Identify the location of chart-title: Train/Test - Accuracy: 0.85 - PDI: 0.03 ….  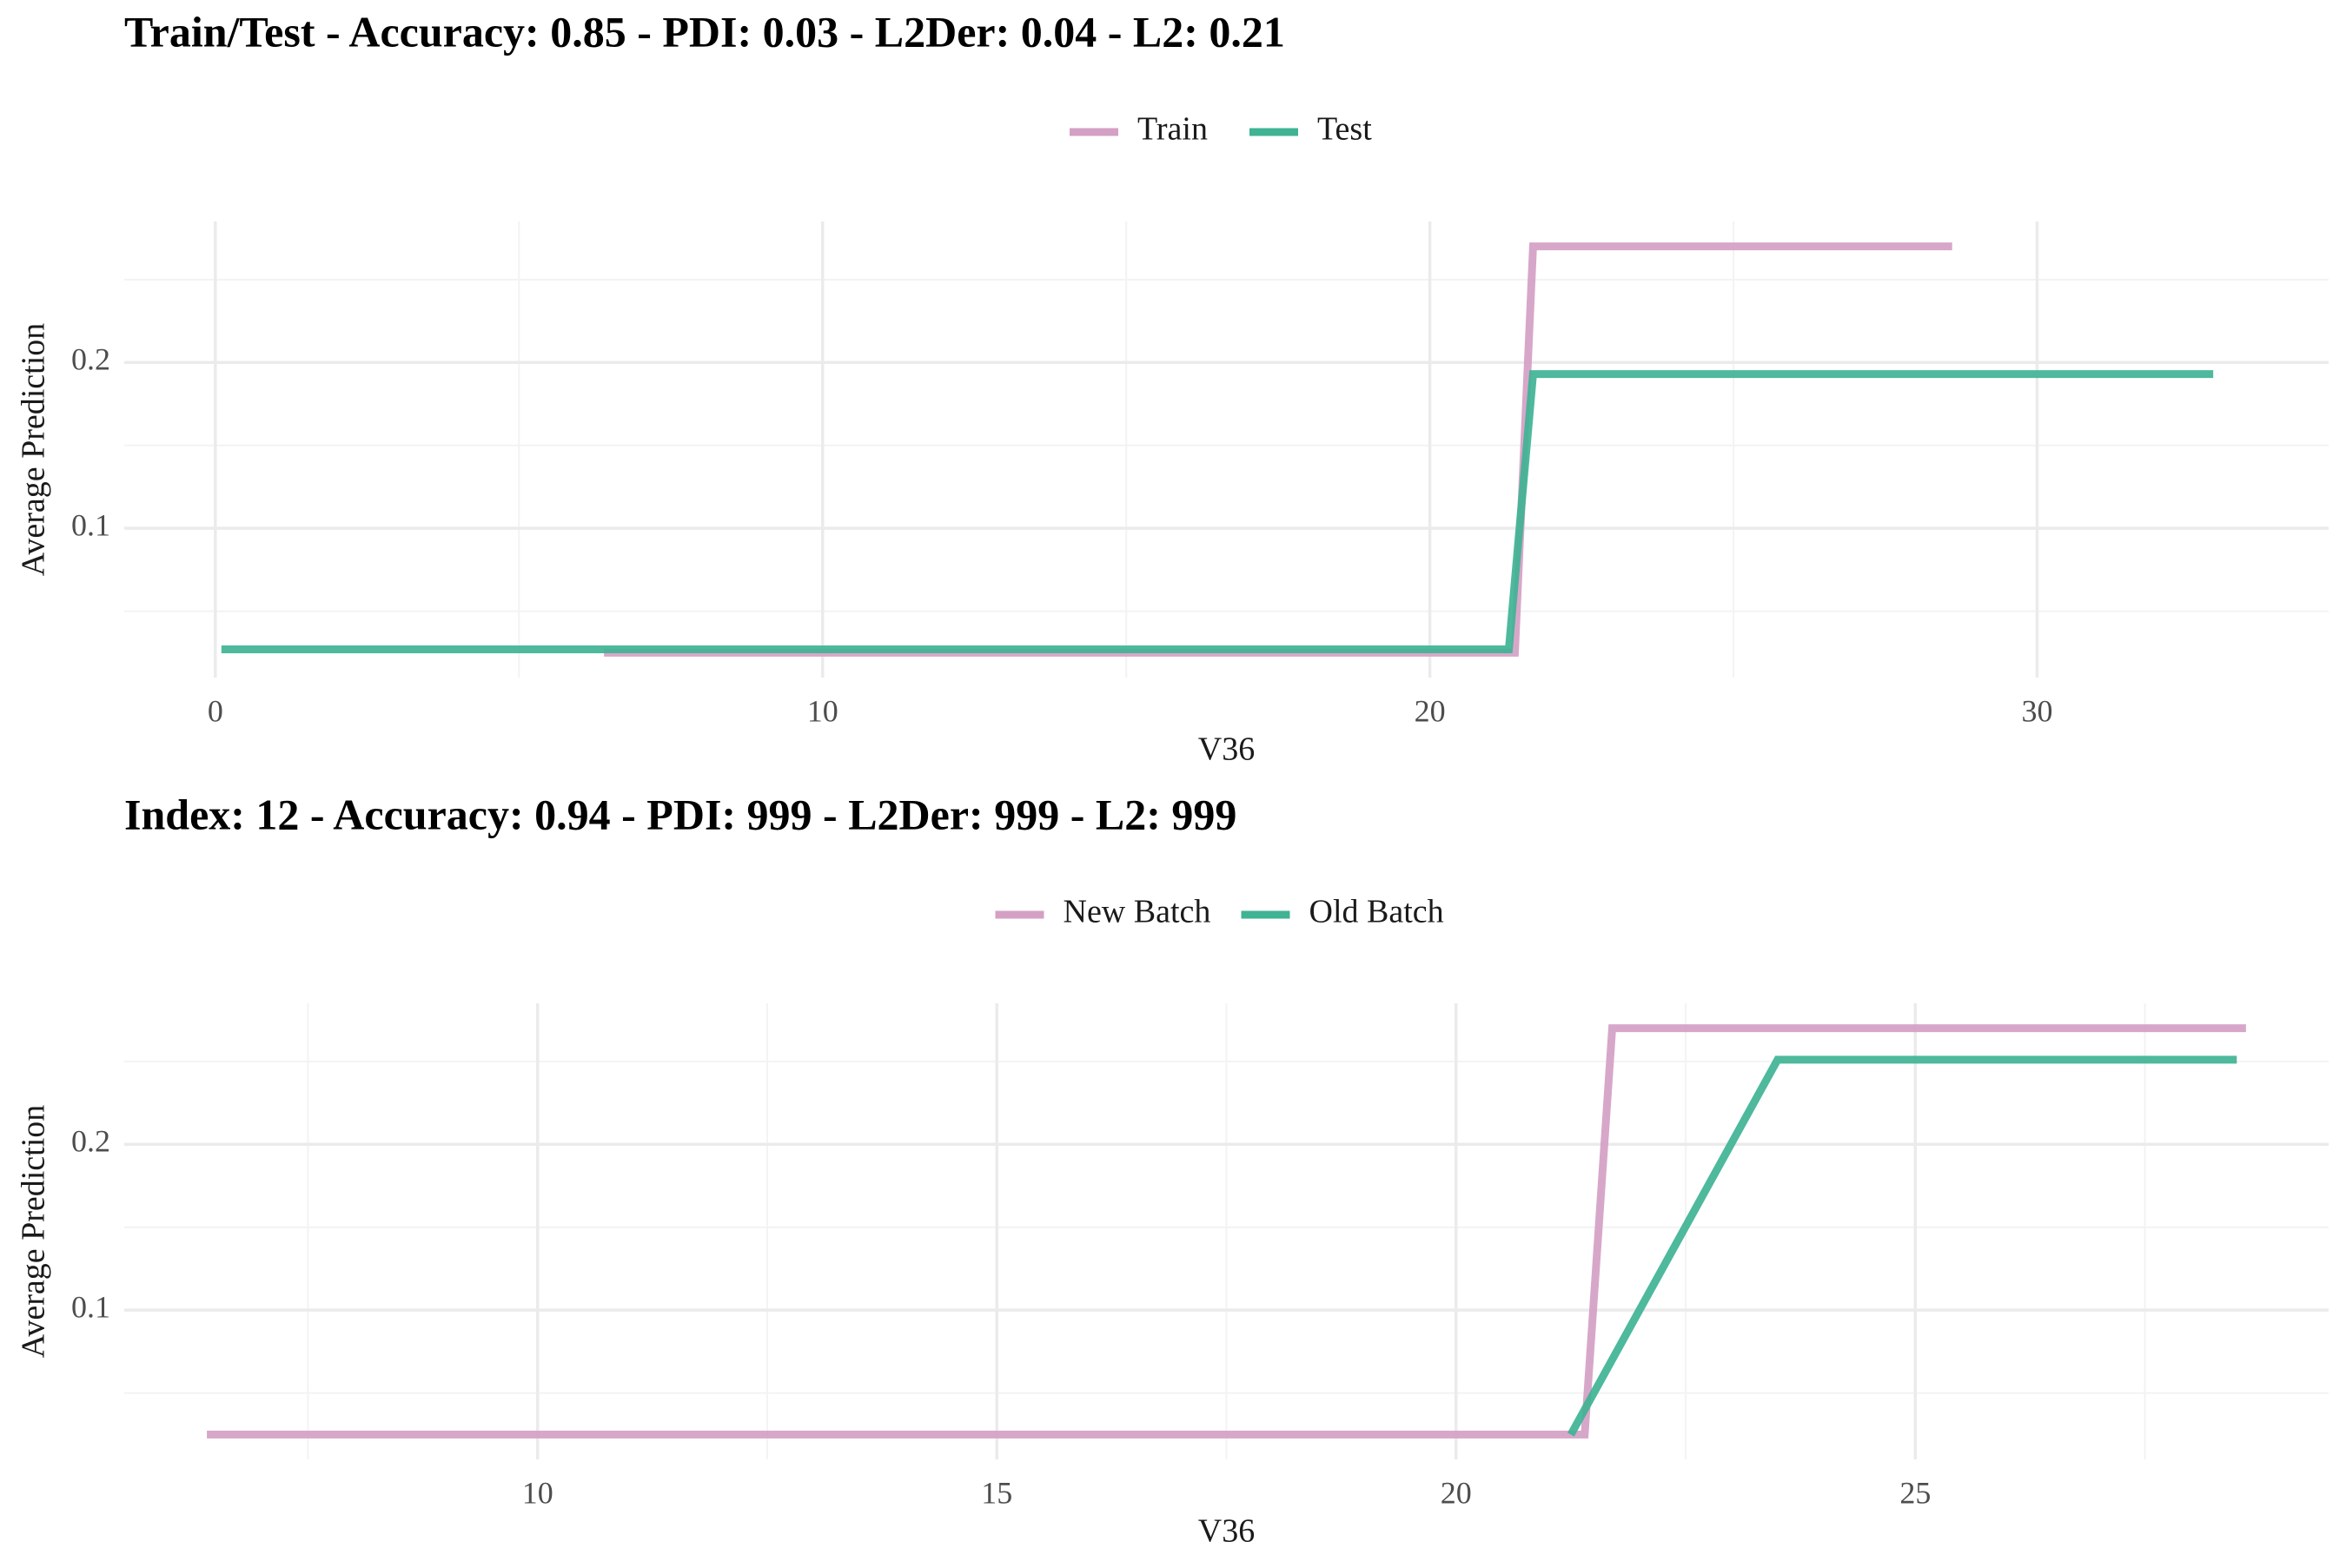
(705, 31).